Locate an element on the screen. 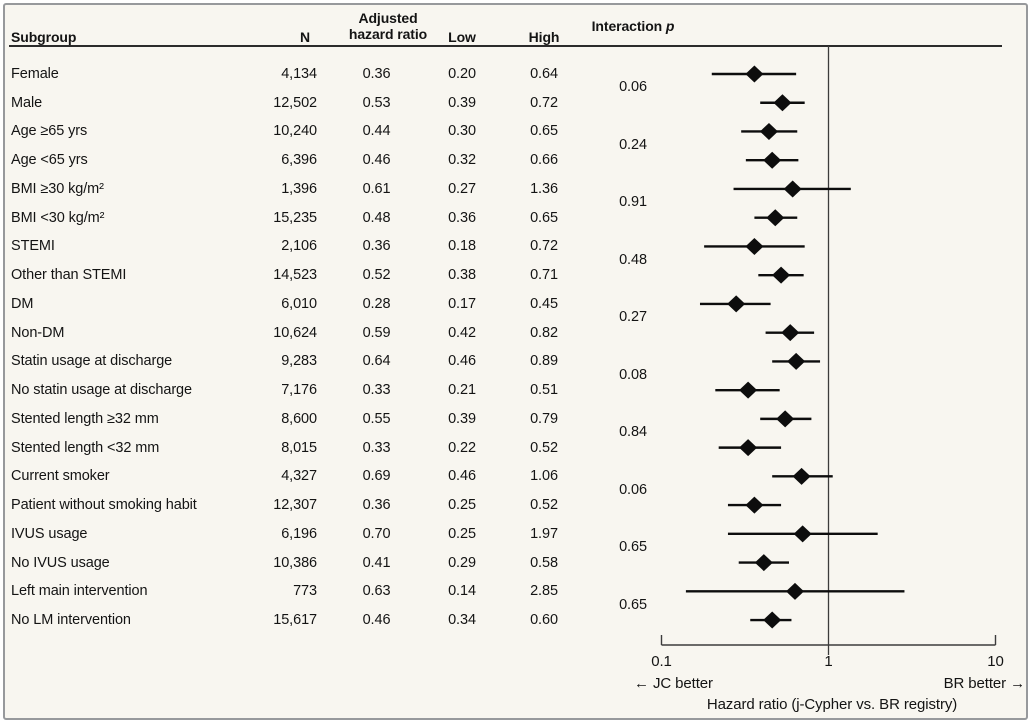  row-n: 12,502 is located at coordinates (295, 102).